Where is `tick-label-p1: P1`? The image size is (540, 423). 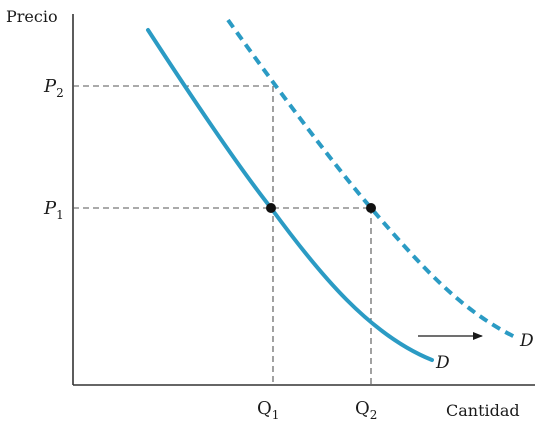 tick-label-p1: P1 is located at coordinates (53, 210).